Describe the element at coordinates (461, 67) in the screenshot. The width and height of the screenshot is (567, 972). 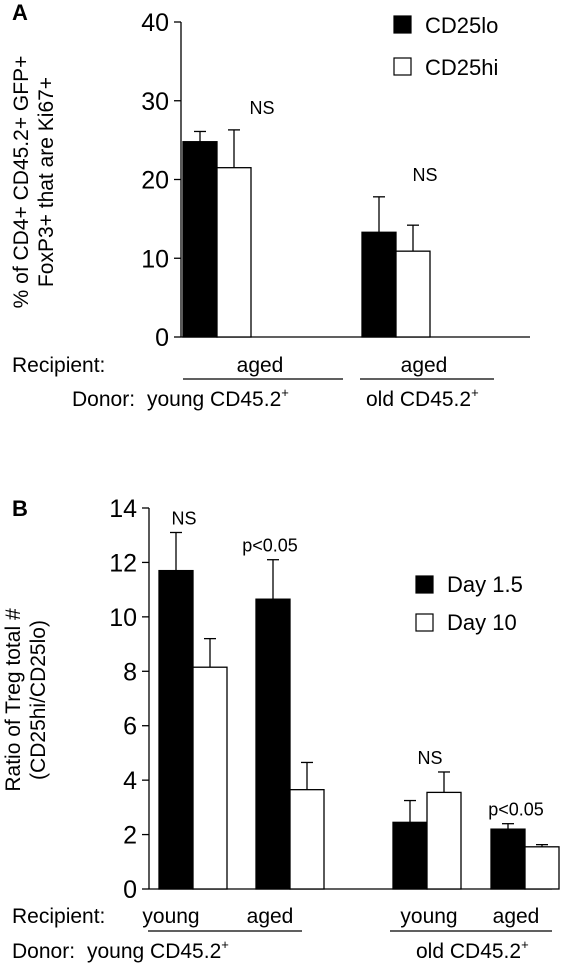
I see `legend-label-cd25hi: CD25hi` at that location.